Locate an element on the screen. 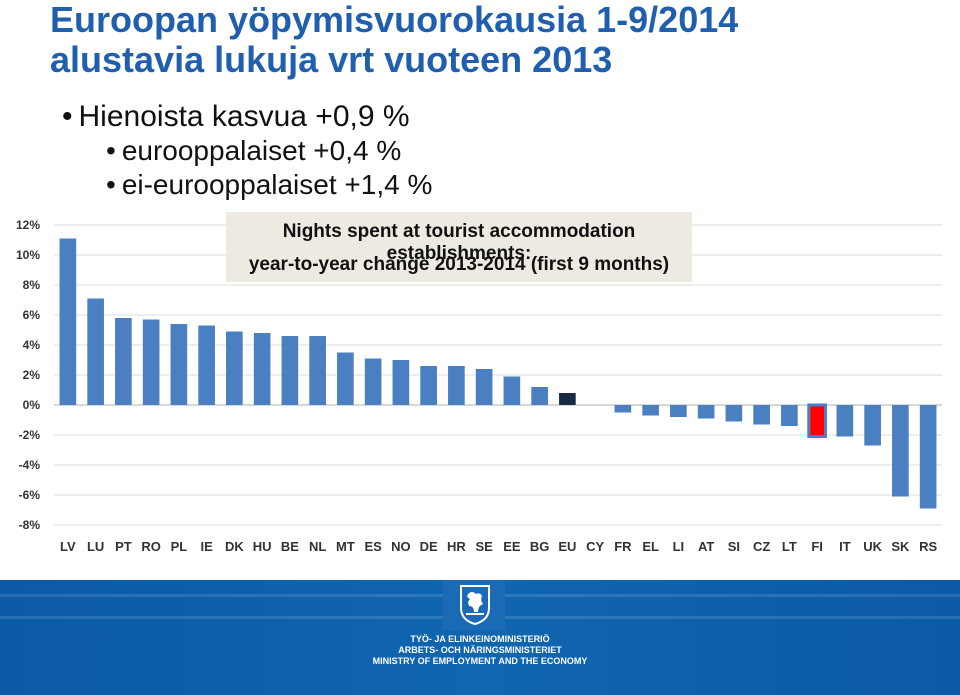 The width and height of the screenshot is (960, 695). bar-nl is located at coordinates (317, 370).